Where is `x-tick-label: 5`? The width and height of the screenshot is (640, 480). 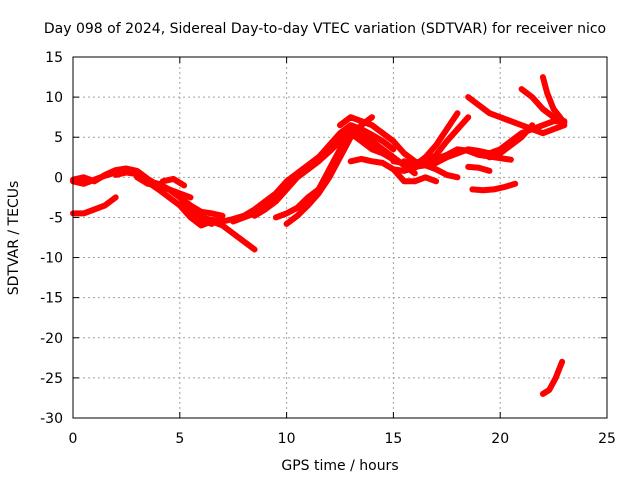
x-tick-label: 5 is located at coordinates (179, 439).